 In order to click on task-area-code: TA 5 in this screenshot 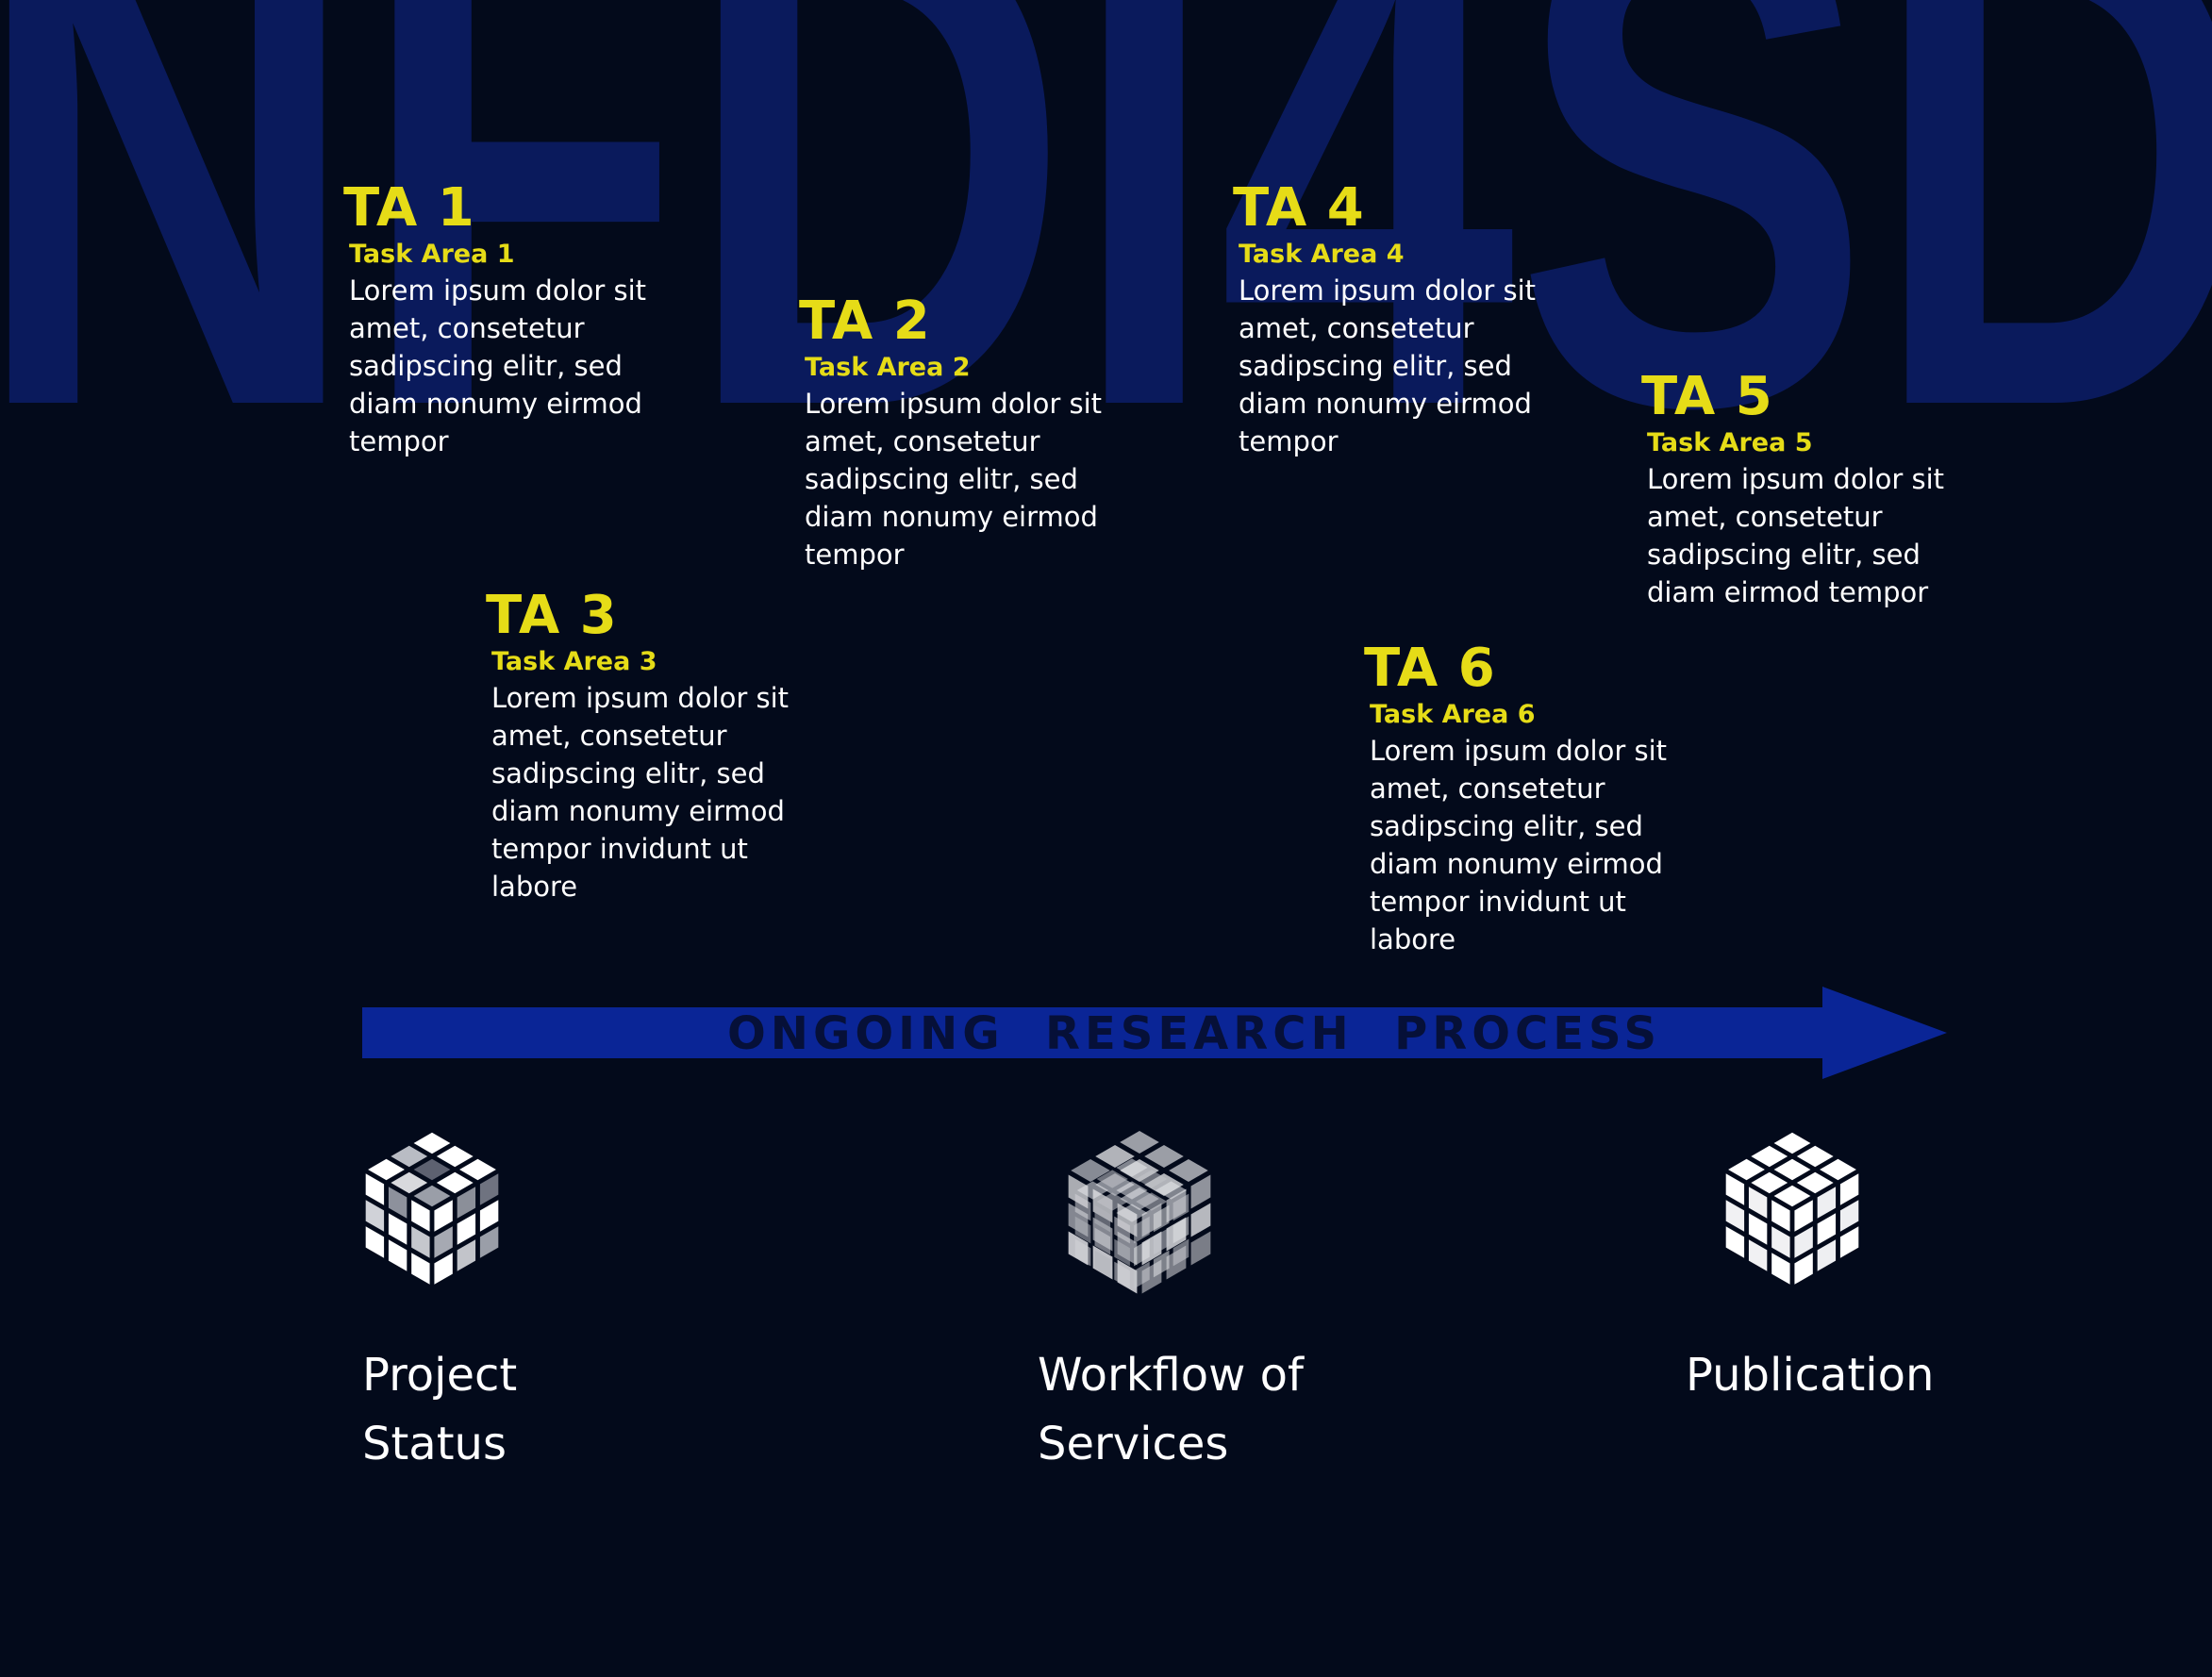, I will do `click(1707, 396)`.